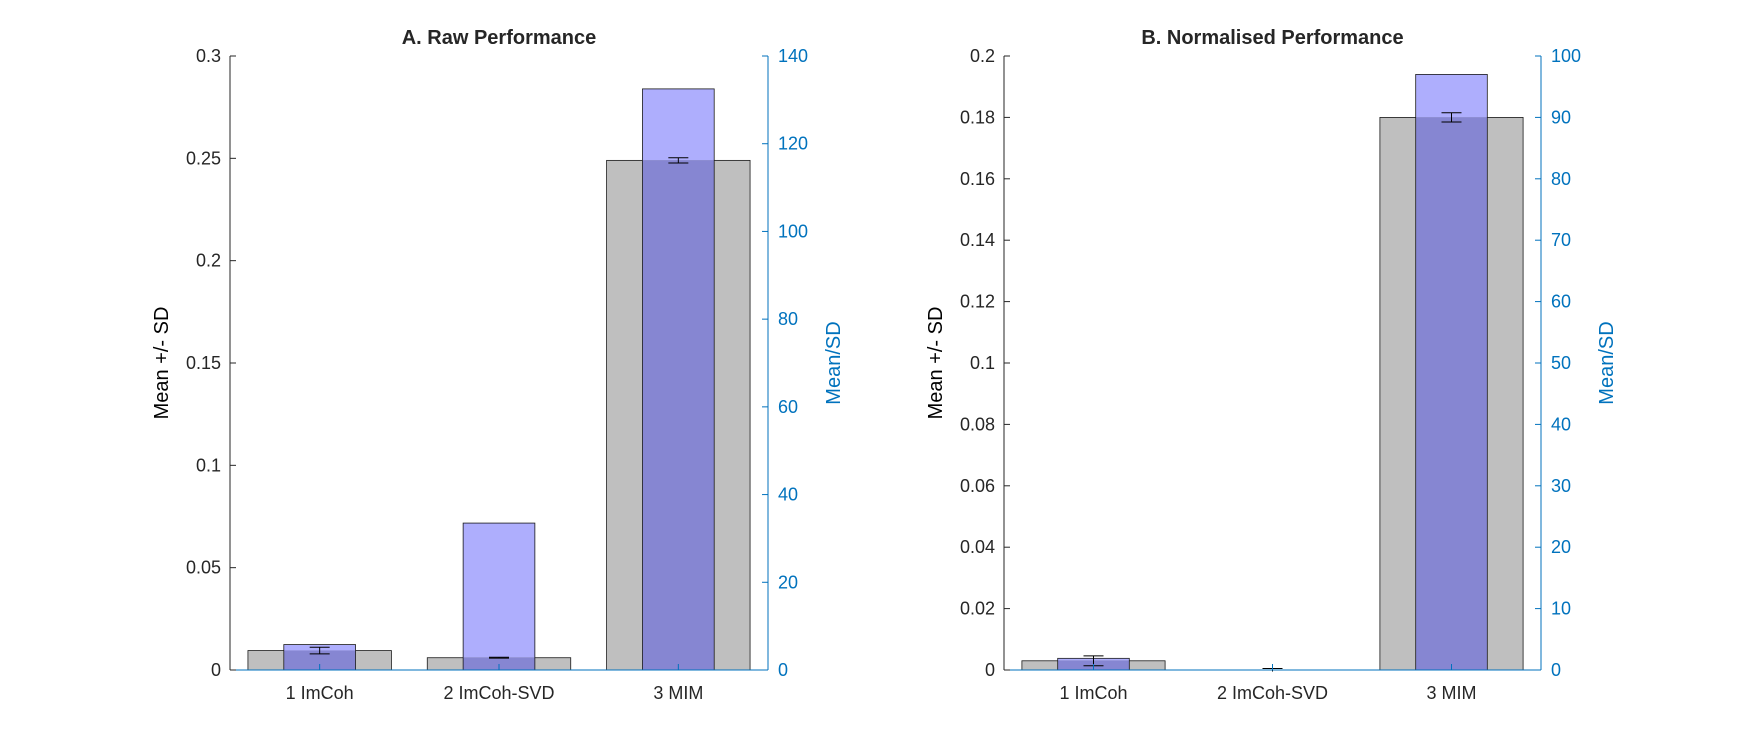 This screenshot has width=1750, height=755. I want to click on y-tick-right-label: 10, so click(1561, 609).